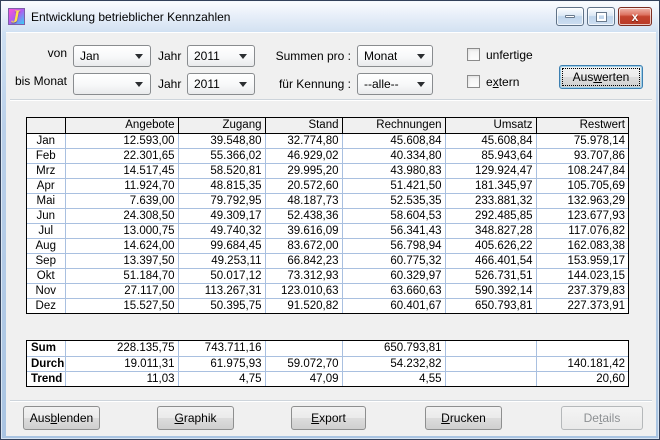  I want to click on stand-cell: 20.572,60, so click(304, 186).